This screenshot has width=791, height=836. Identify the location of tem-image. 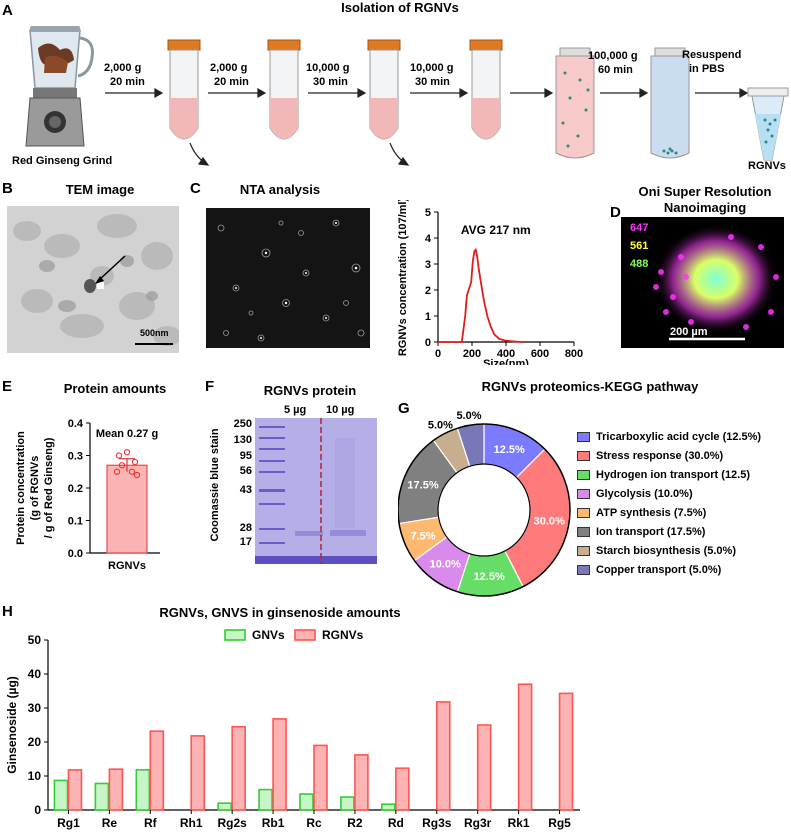
(93, 279).